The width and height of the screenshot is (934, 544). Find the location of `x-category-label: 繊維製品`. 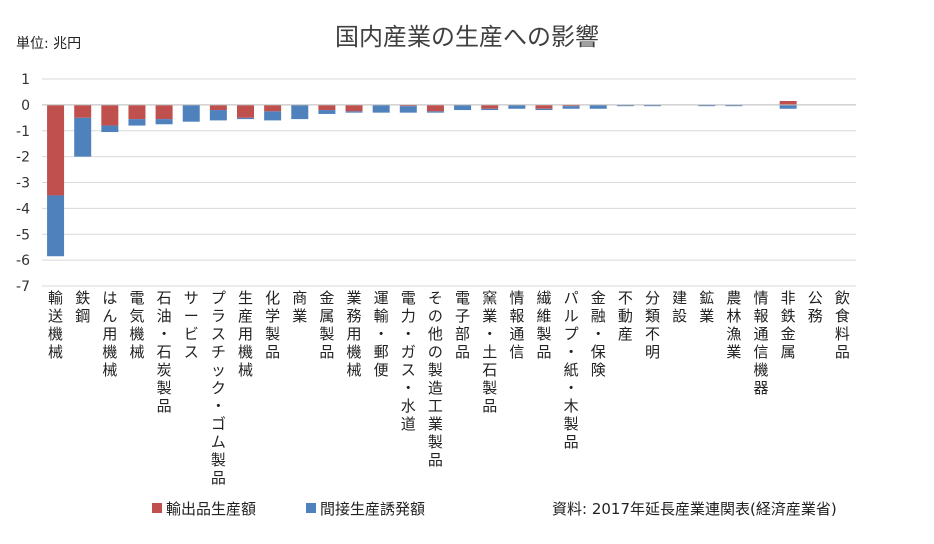

x-category-label: 繊維製品 is located at coordinates (543, 325).